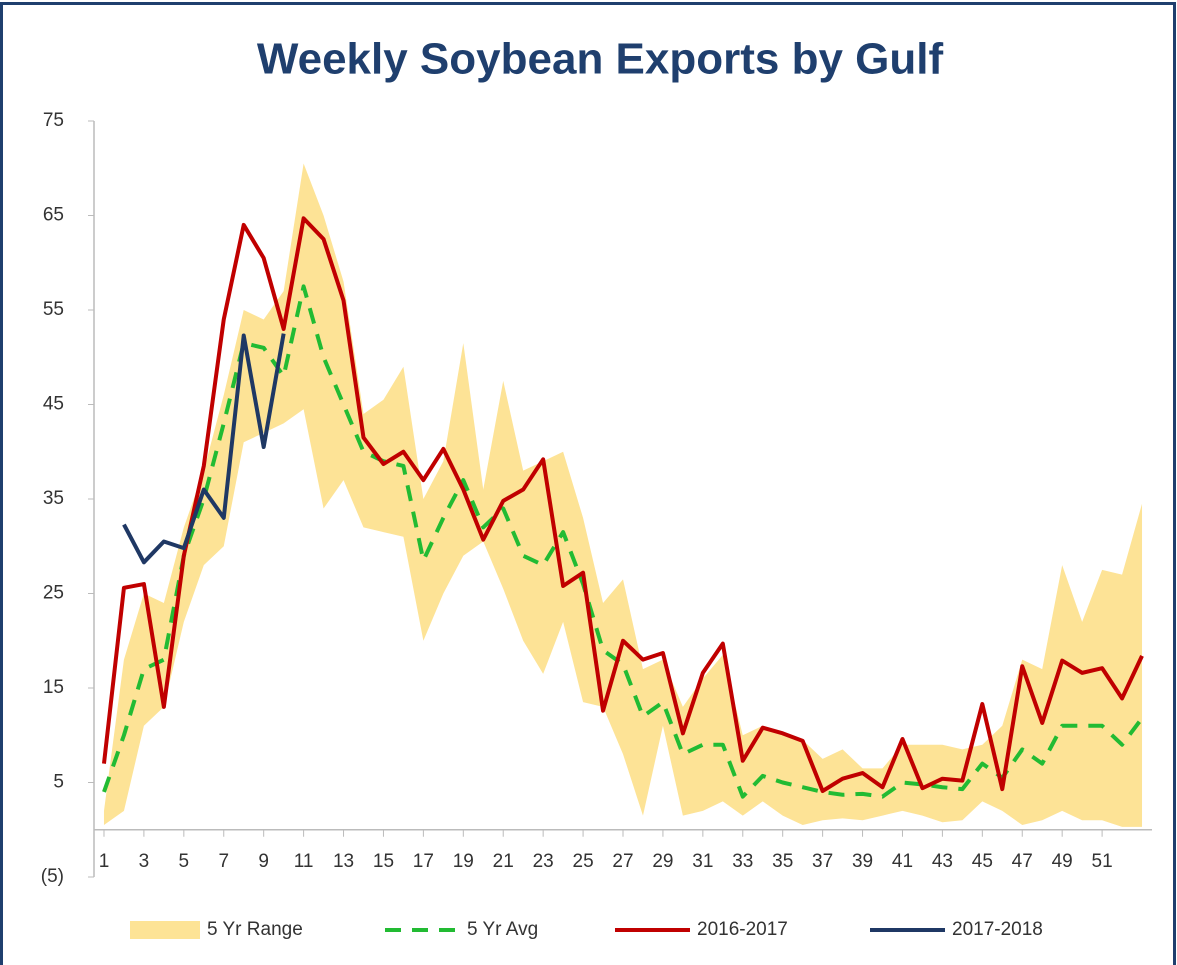 The height and width of the screenshot is (965, 1177). Describe the element at coordinates (53, 498) in the screenshot. I see `y-tick-label: 35` at that location.